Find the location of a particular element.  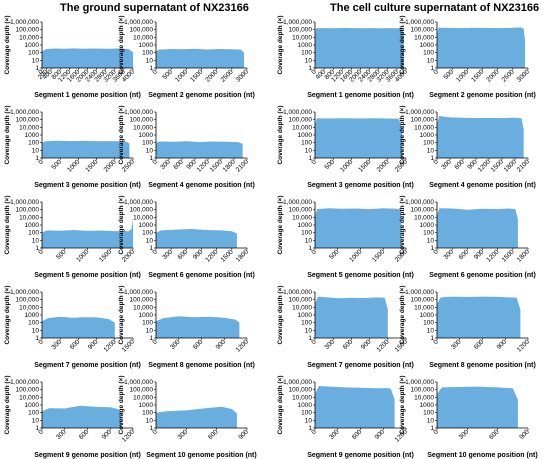

x-tick-label: 2500 is located at coordinates (227, 75).